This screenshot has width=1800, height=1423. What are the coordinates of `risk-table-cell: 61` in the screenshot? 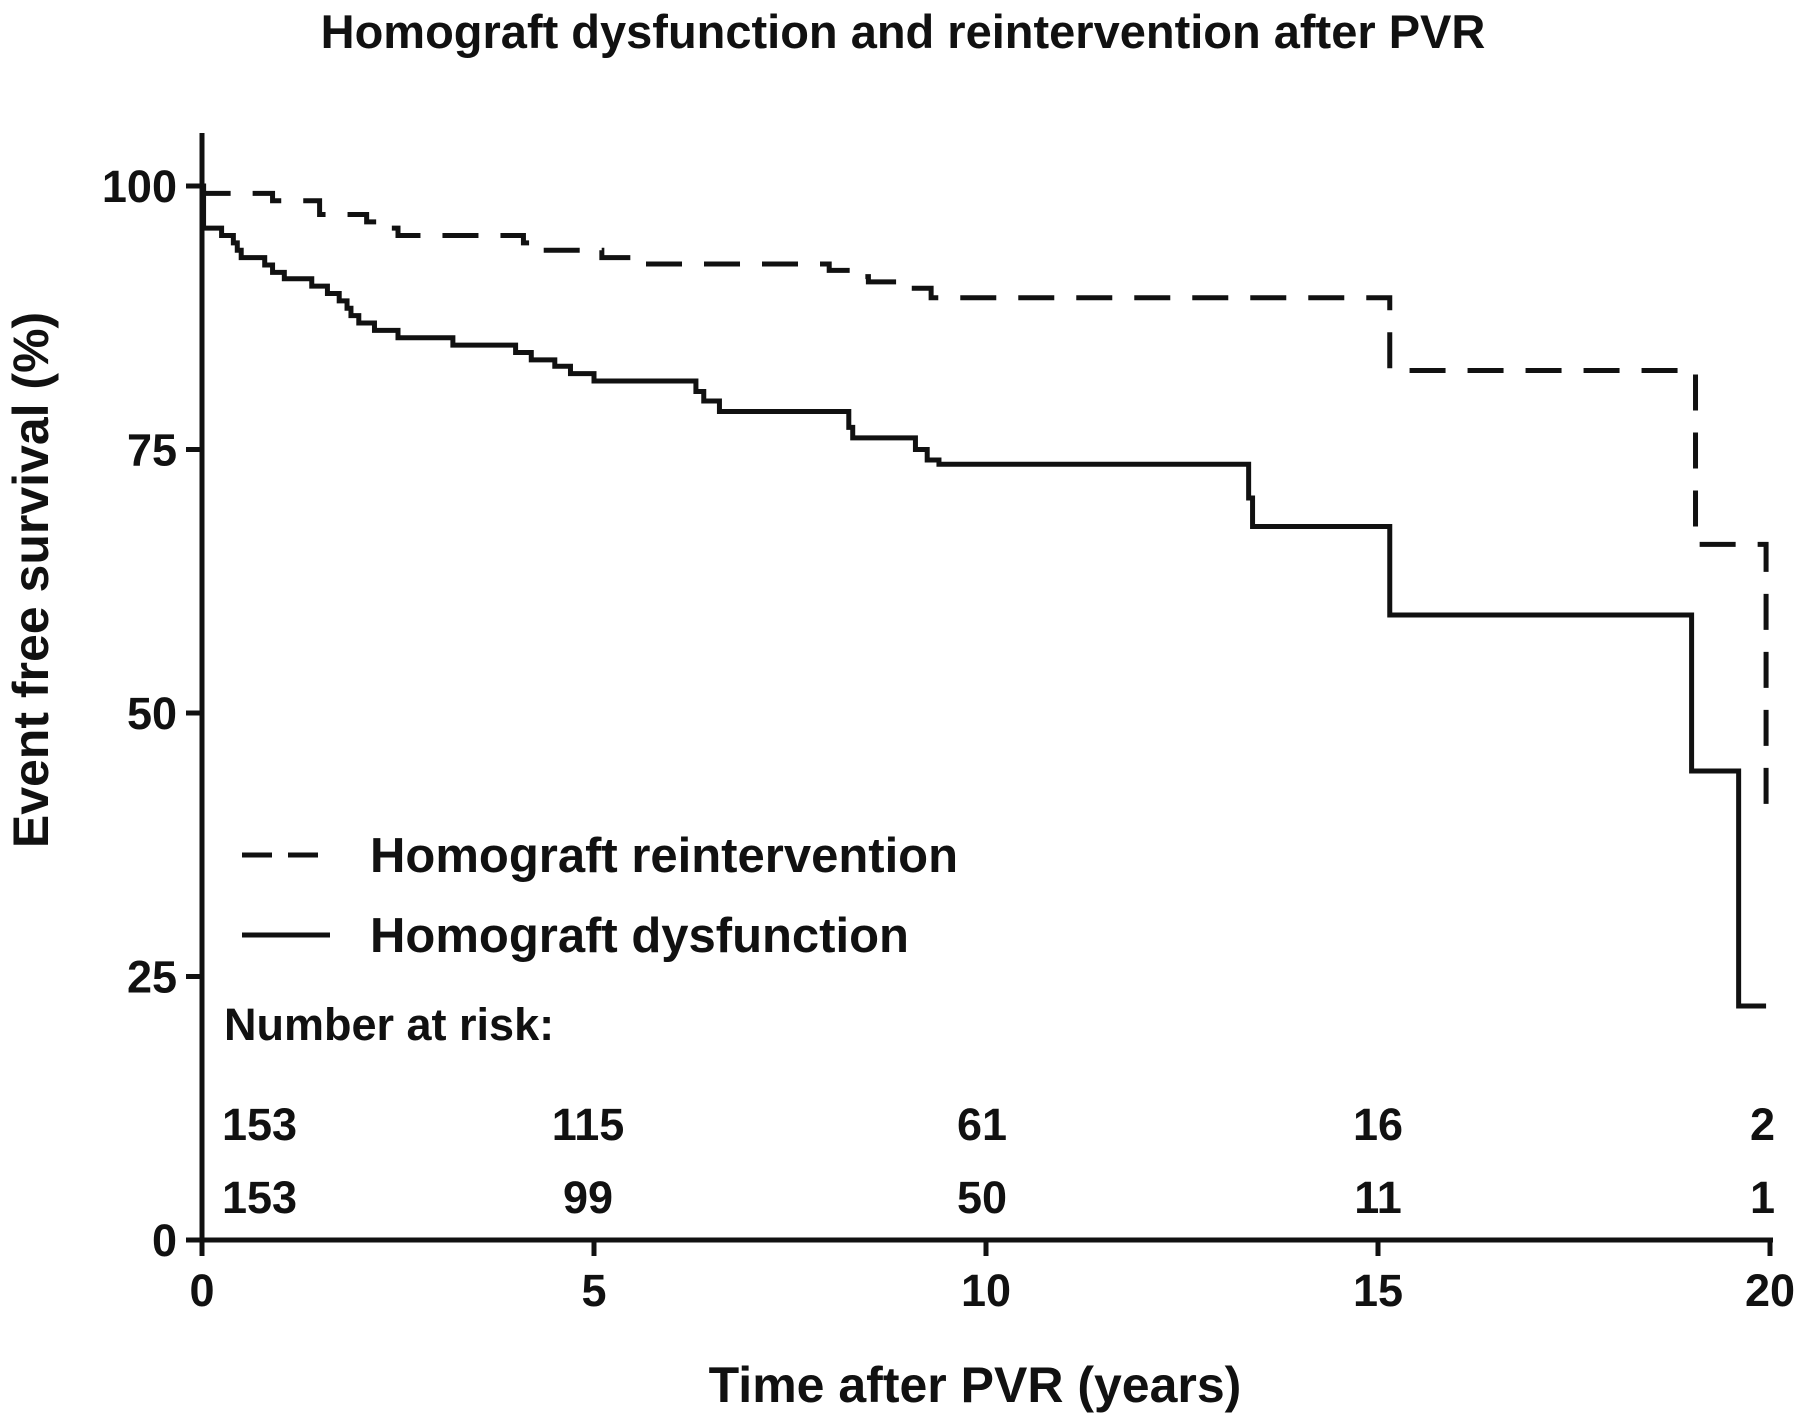 It's located at (982, 1124).